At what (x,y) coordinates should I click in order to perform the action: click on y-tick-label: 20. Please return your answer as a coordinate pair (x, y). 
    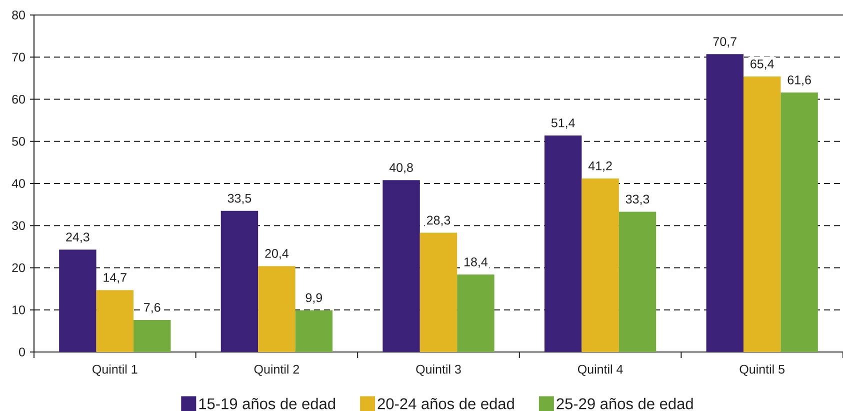
    Looking at the image, I should click on (18, 267).